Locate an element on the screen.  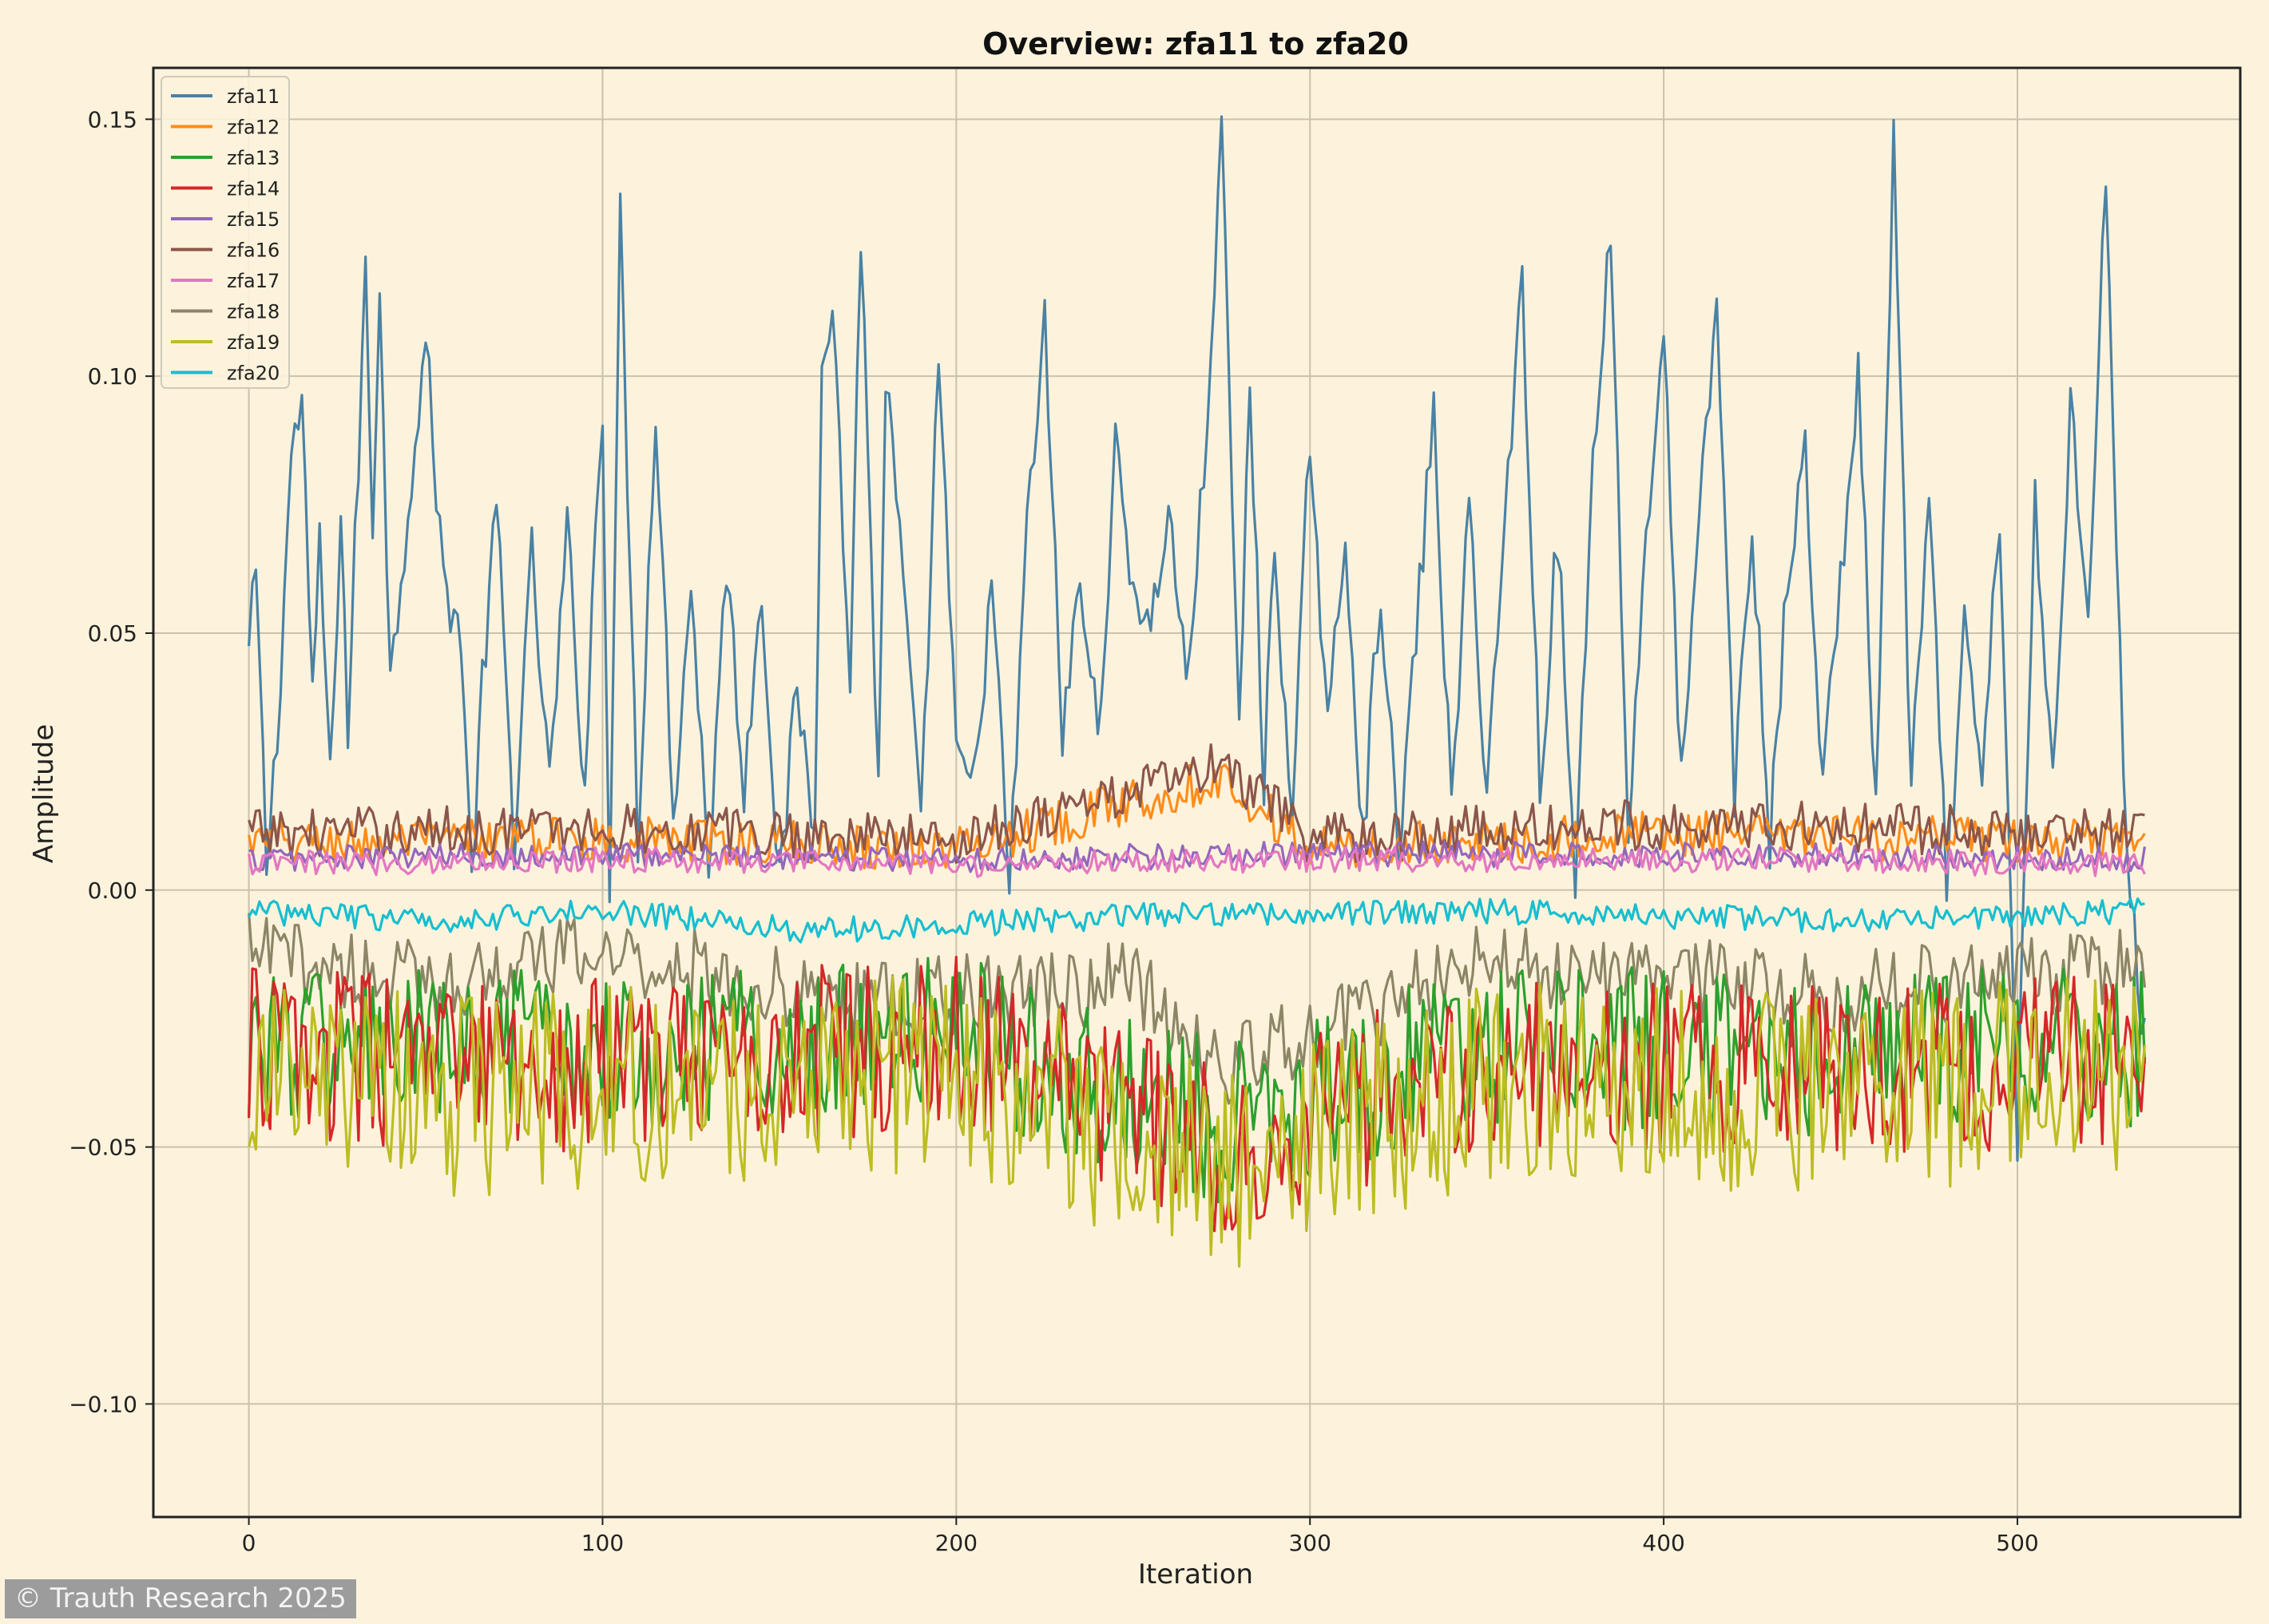
legend-label-zfa19: zfa19 is located at coordinates (253, 342).